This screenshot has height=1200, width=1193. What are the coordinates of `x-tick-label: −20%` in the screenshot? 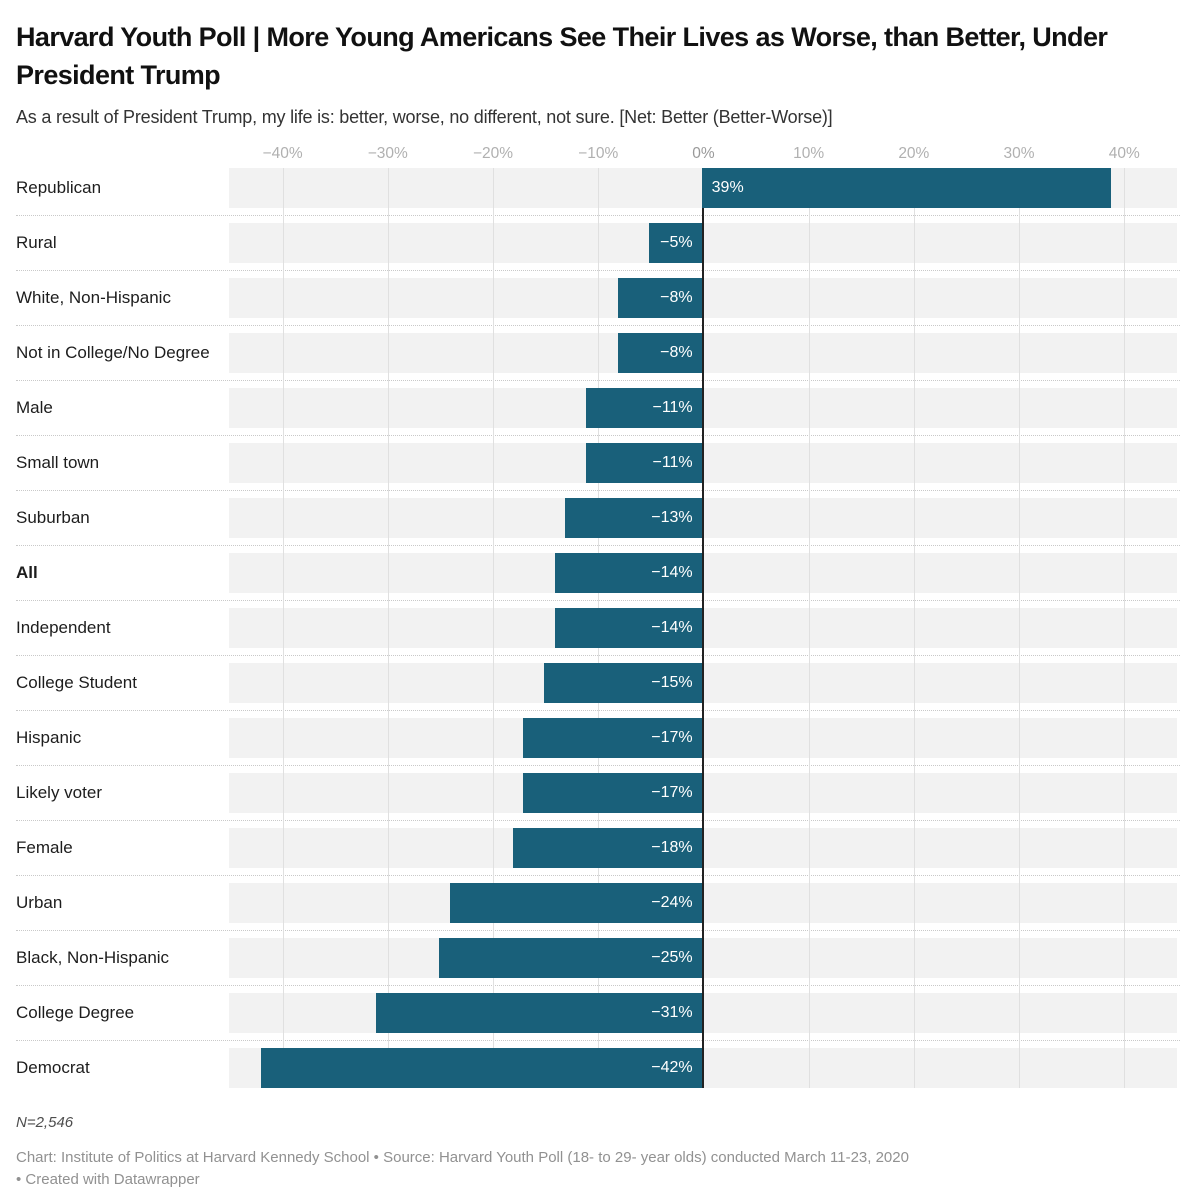 It's located at (493, 153).